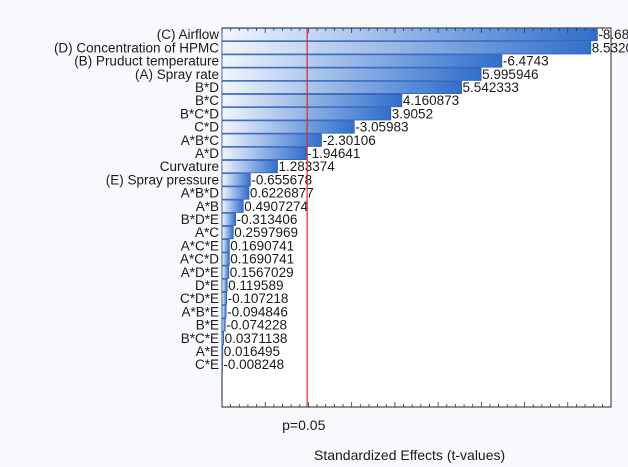 This screenshot has width=628, height=467. What do you see at coordinates (206, 127) in the screenshot?
I see `category-label-c-d: C*D` at bounding box center [206, 127].